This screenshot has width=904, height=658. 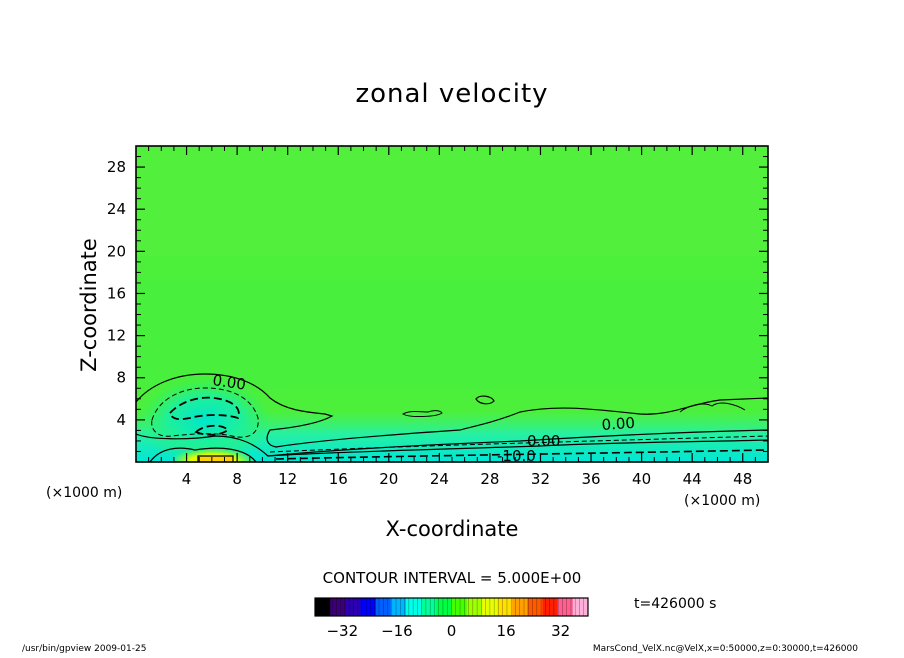 What do you see at coordinates (452, 578) in the screenshot?
I see `contour-interval-text: CONTOUR INTERVAL = 5.000E+00` at bounding box center [452, 578].